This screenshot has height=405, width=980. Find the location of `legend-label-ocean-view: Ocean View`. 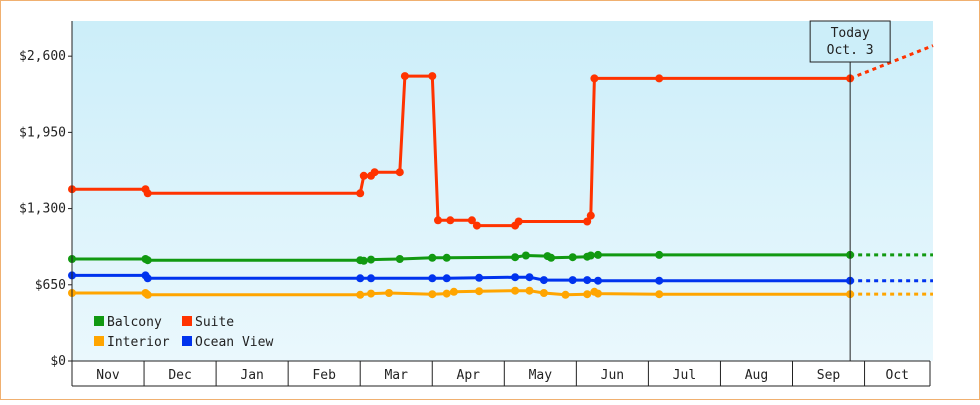

legend-label-ocean-view: Ocean View is located at coordinates (234, 342).